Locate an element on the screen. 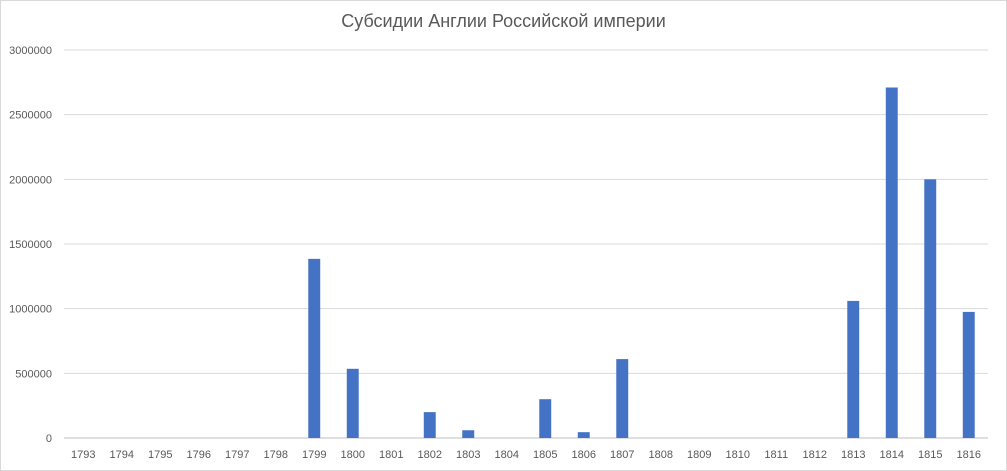 This screenshot has width=1007, height=471. y-tick-label: 1500000 is located at coordinates (30, 245).